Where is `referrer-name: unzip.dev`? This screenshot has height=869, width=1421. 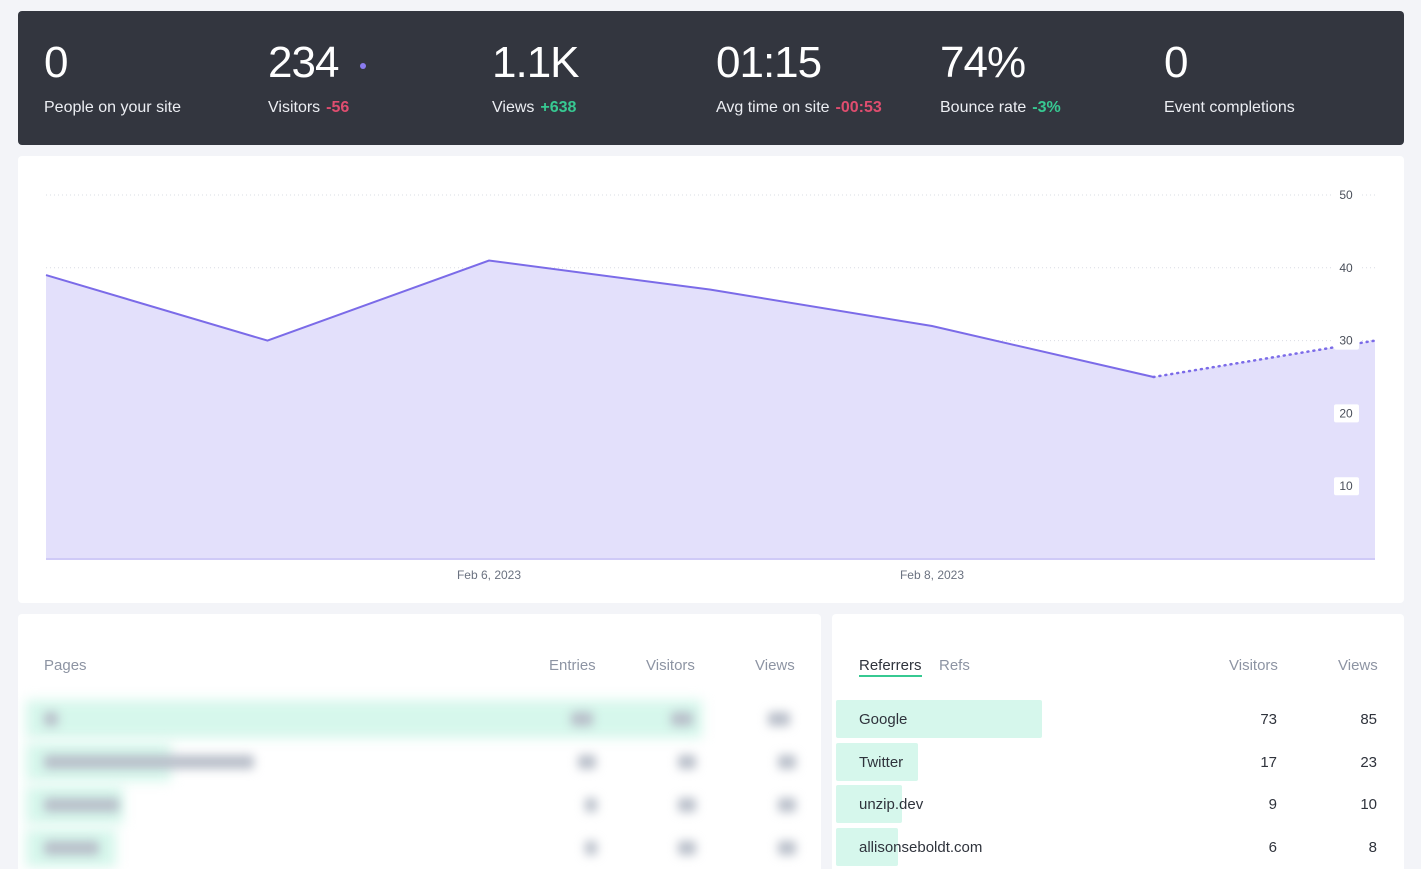 referrer-name: unzip.dev is located at coordinates (891, 804).